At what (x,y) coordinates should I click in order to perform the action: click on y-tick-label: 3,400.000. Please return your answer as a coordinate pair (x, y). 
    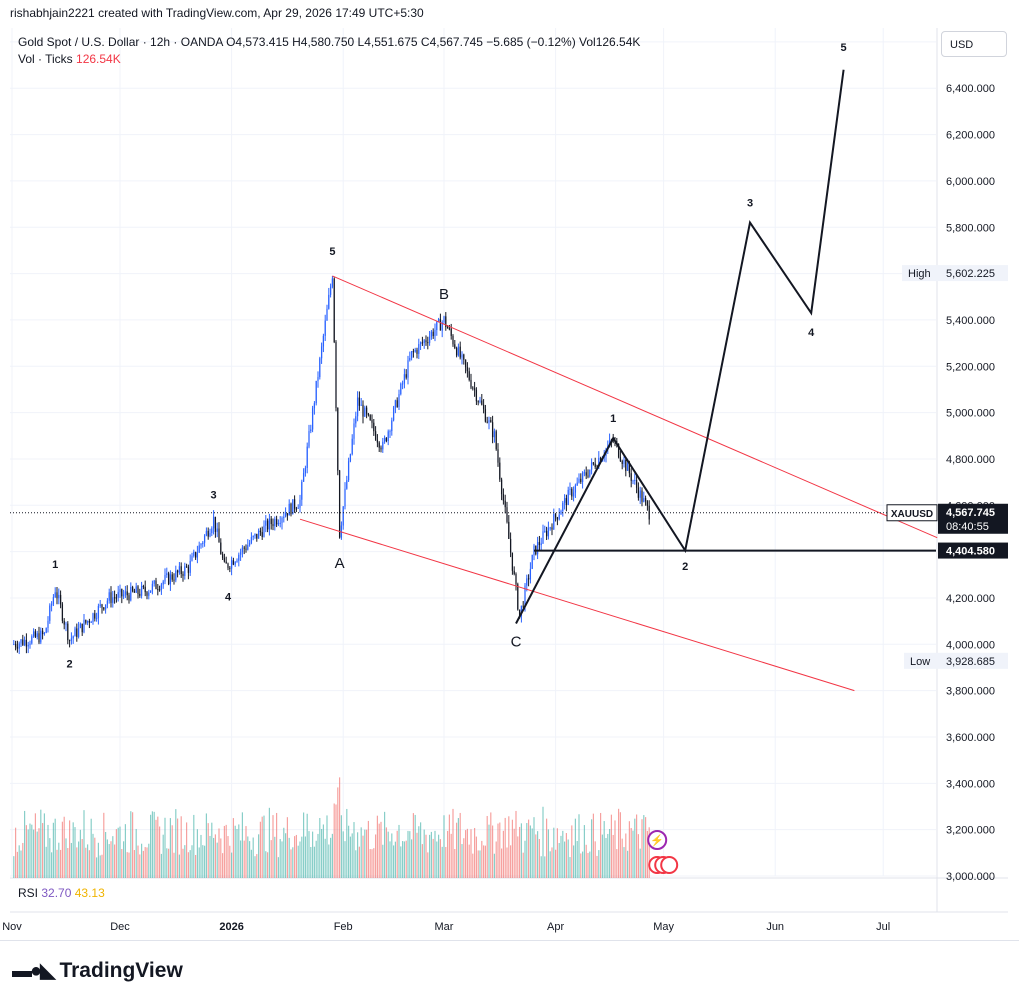
    Looking at the image, I should click on (970, 784).